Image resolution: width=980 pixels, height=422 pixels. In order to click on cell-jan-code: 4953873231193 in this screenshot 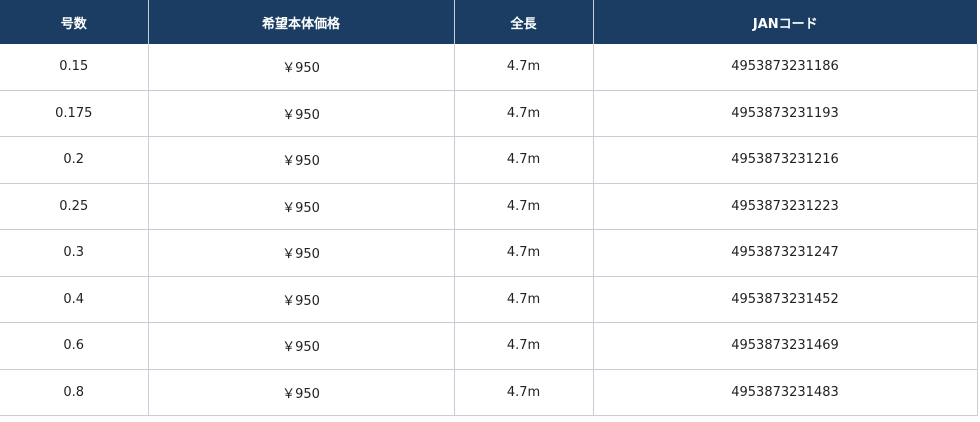, I will do `click(785, 113)`.